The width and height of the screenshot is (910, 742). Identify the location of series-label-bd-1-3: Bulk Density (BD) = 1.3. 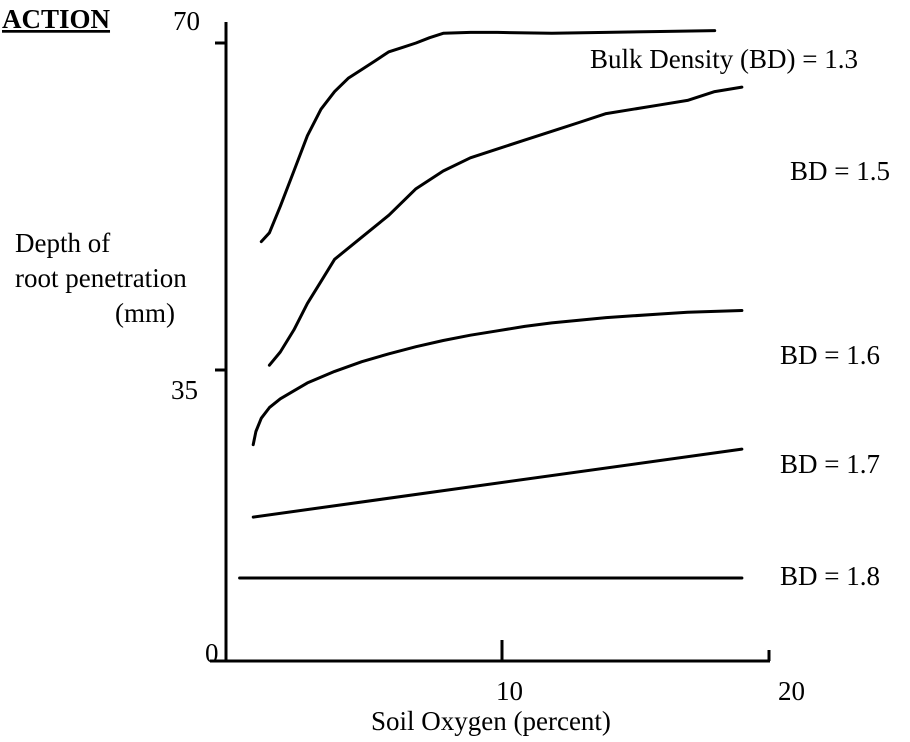
(724, 59).